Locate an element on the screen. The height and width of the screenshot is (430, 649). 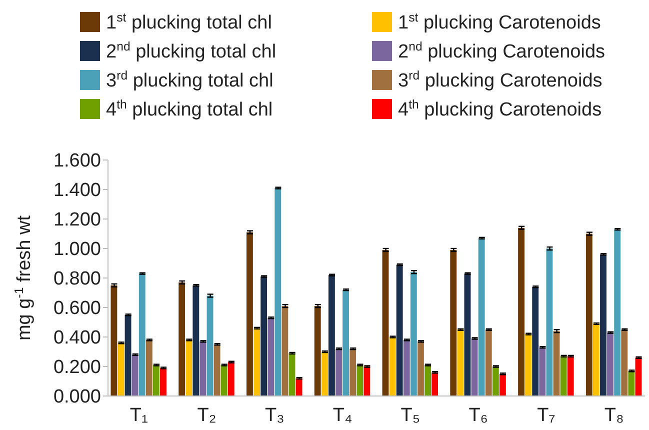
legend-label: 1$^{st}$ plucking total chl is located at coordinates (189, 22).